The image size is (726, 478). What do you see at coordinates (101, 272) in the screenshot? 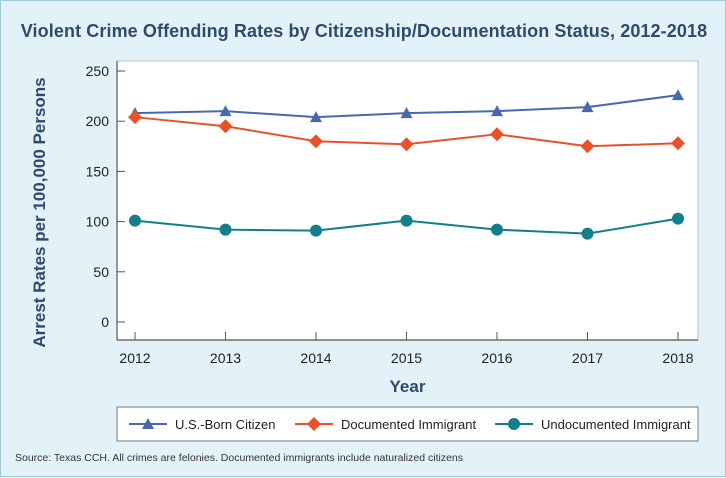
I see `y-tick-label: 50` at bounding box center [101, 272].